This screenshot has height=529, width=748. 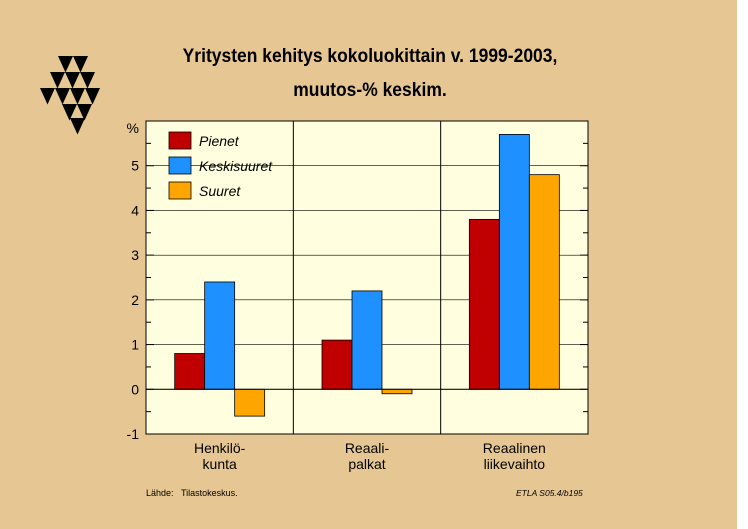 What do you see at coordinates (133, 128) in the screenshot?
I see `y-axis-label: %` at bounding box center [133, 128].